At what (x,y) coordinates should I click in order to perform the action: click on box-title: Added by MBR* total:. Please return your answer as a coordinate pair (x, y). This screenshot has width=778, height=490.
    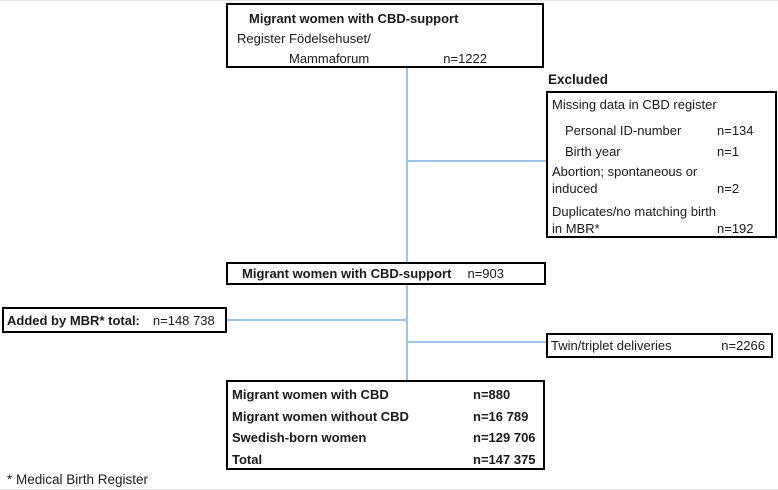
    Looking at the image, I should click on (73, 320).